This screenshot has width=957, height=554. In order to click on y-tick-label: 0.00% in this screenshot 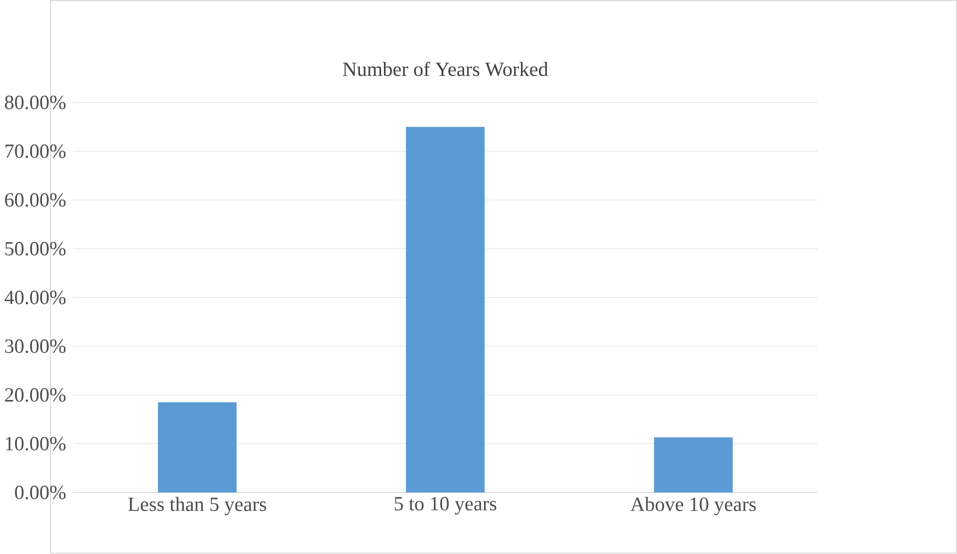, I will do `click(40, 493)`.